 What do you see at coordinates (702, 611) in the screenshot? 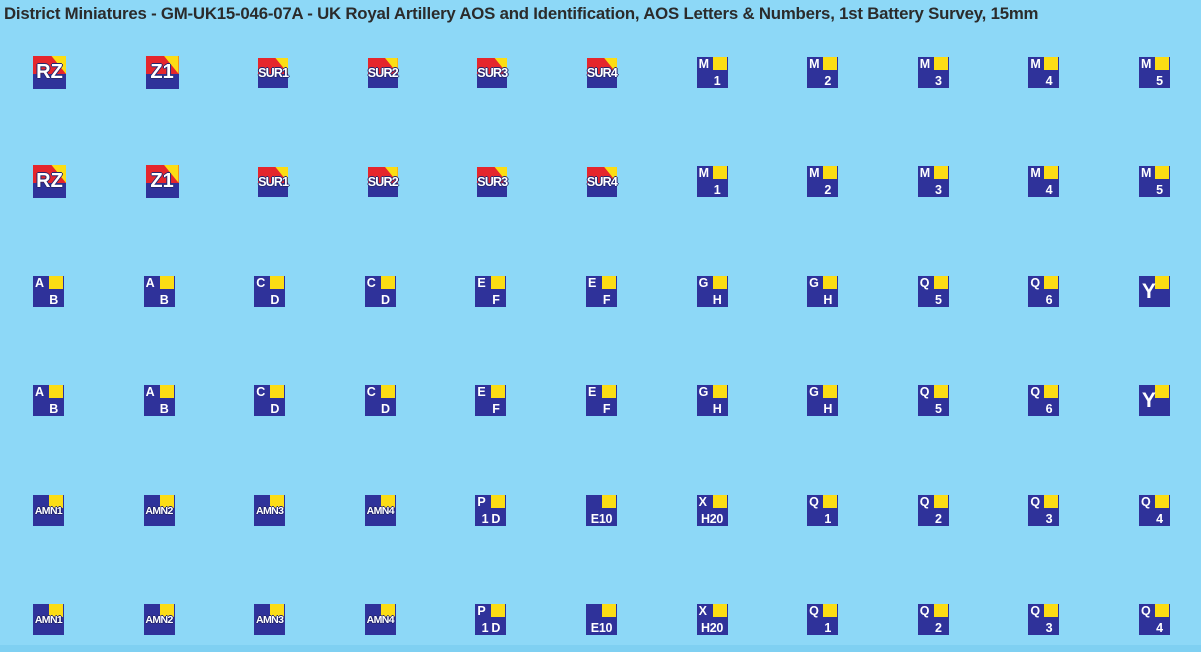
I see `badge-text: X` at bounding box center [702, 611].